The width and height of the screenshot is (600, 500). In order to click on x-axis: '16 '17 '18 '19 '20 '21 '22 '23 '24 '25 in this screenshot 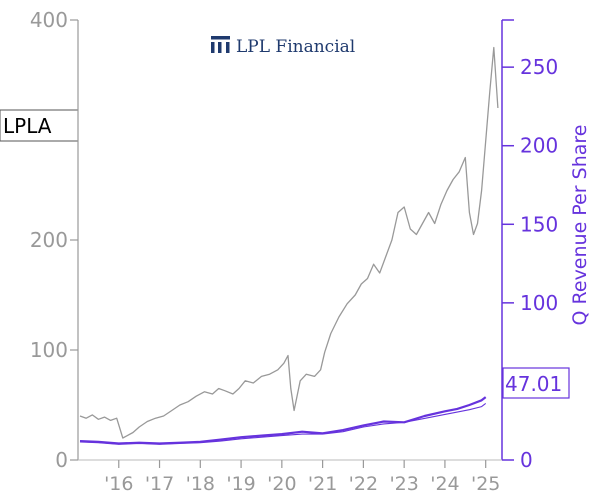, I will do `click(290, 477)`.